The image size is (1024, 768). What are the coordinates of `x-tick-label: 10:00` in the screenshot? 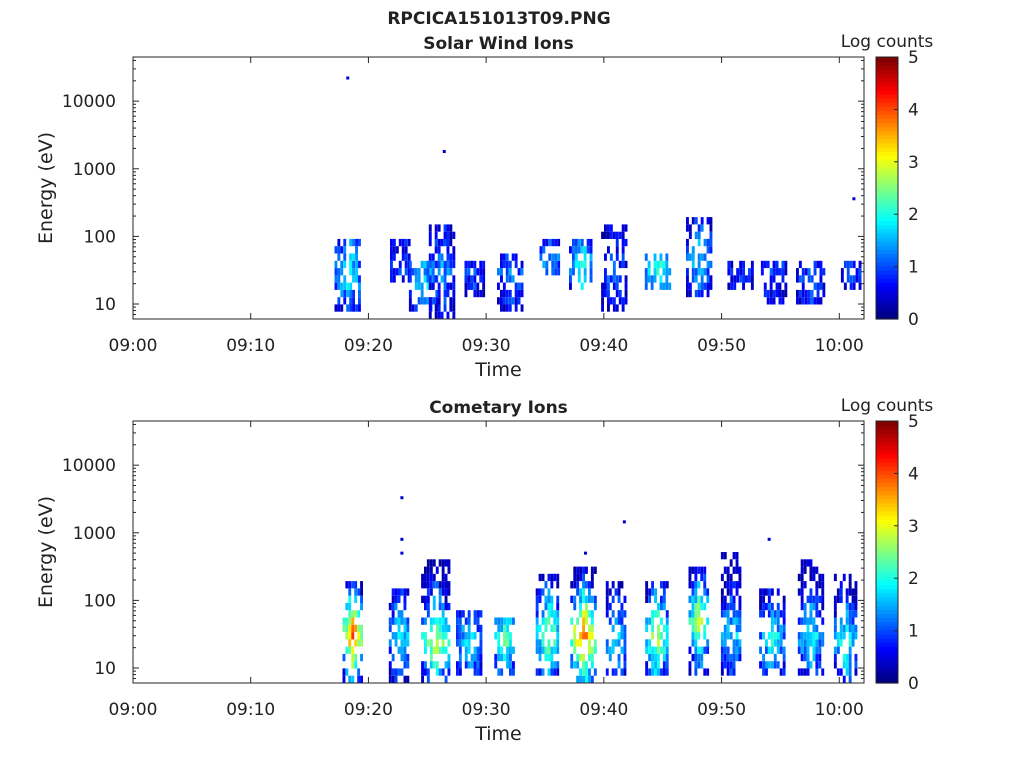 It's located at (839, 710).